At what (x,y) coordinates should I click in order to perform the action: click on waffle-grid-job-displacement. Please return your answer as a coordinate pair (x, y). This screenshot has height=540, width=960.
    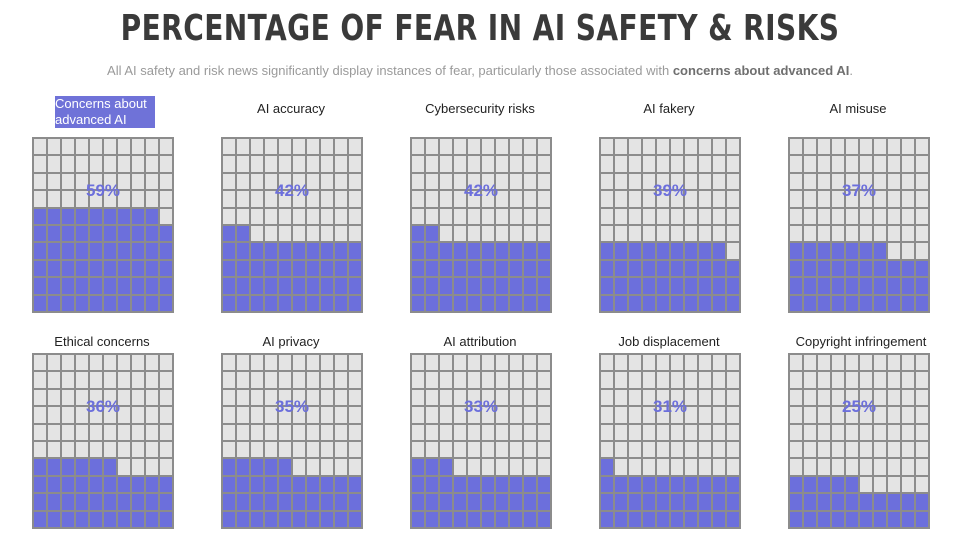
    Looking at the image, I should click on (670, 441).